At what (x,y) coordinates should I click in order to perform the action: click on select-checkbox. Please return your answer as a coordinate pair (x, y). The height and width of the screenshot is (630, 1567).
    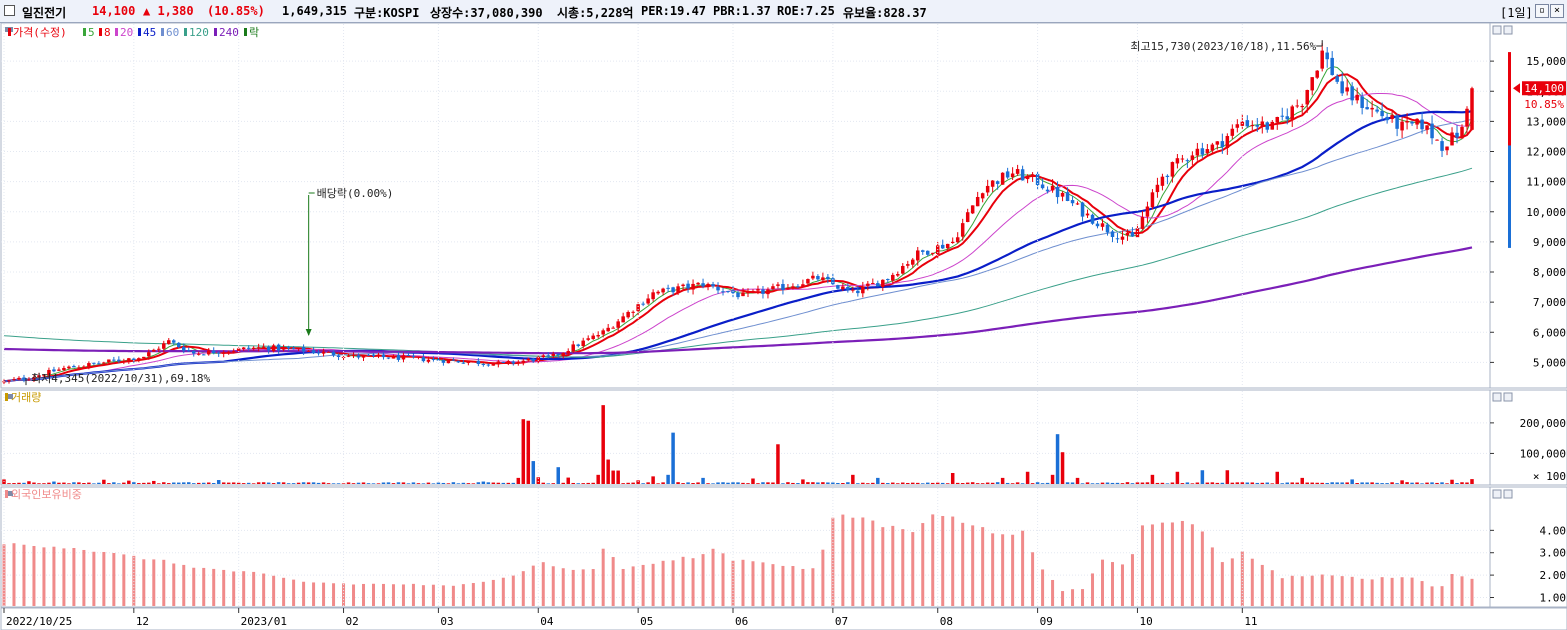
    Looking at the image, I should click on (9, 10).